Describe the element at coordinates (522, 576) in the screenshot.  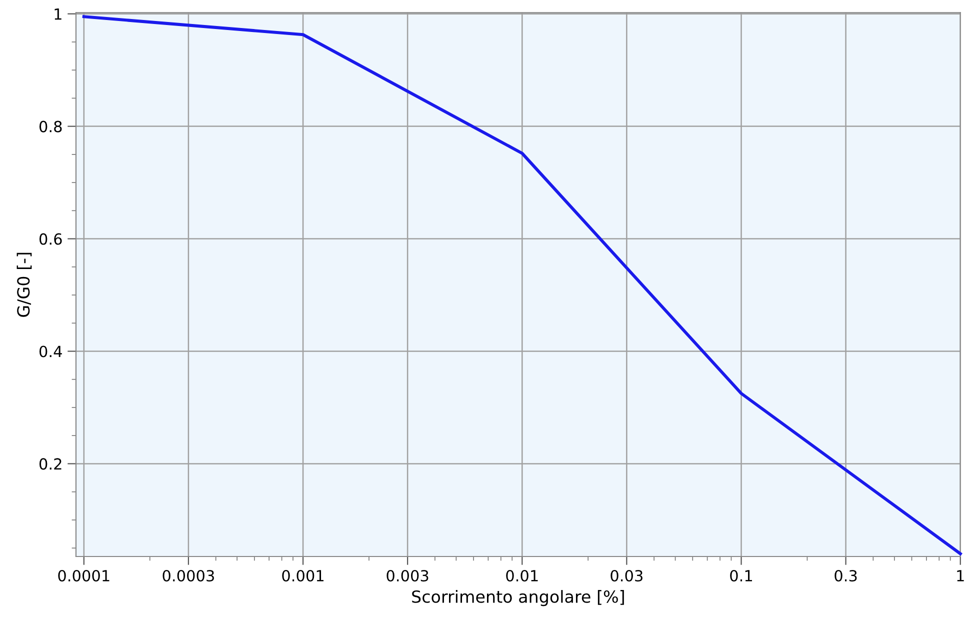
I see `x-tick-label: 0.01` at that location.